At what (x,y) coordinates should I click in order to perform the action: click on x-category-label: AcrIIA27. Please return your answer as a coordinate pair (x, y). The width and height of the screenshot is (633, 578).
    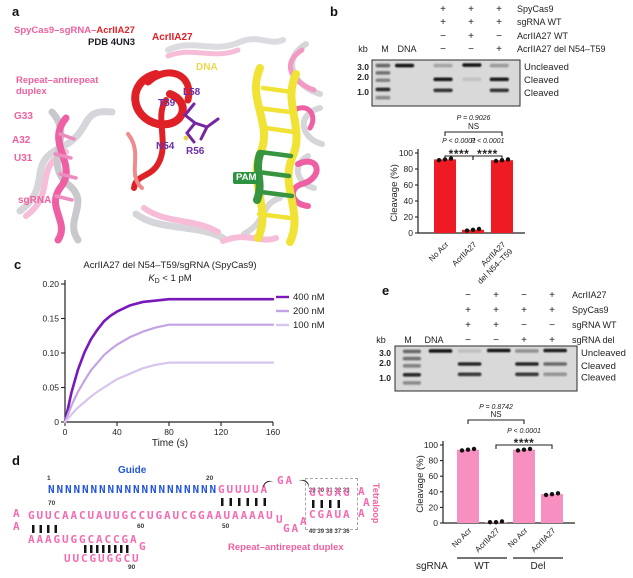
    Looking at the image, I should click on (464, 254).